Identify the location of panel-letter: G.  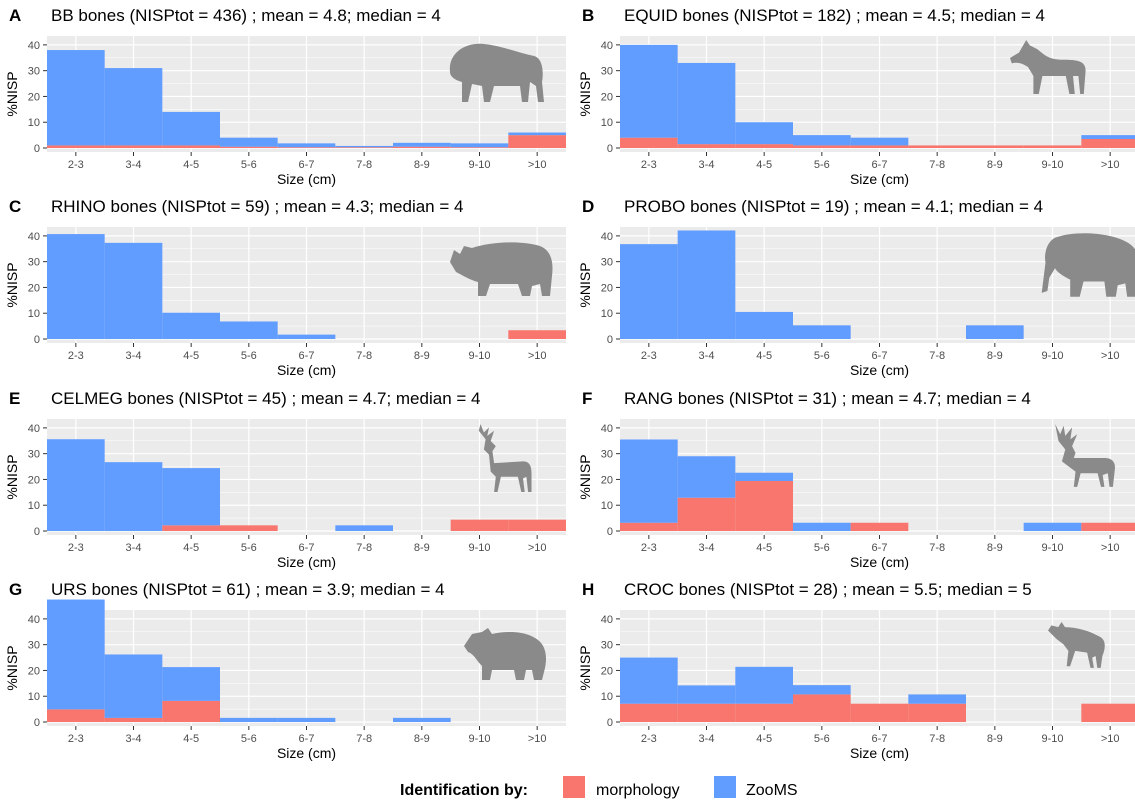
(15, 589).